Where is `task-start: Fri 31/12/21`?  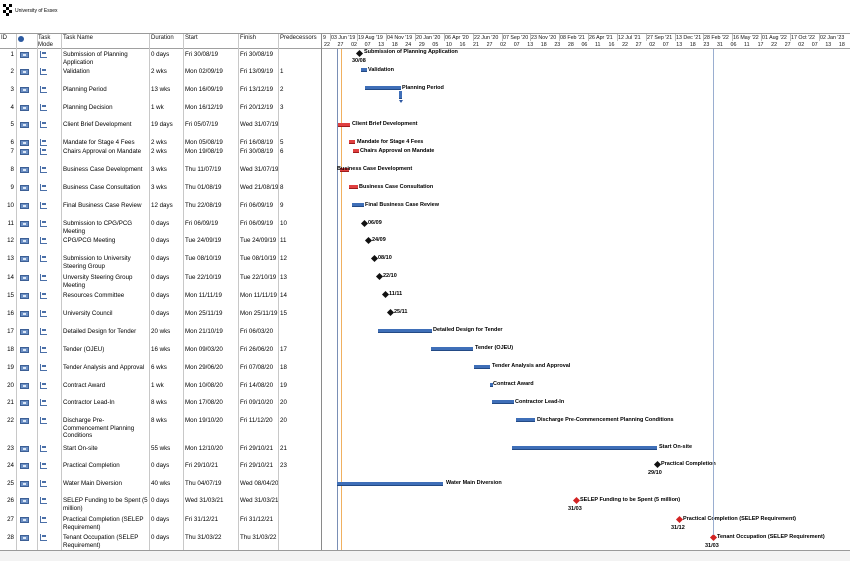
task-start: Fri 31/12/21 is located at coordinates (202, 519).